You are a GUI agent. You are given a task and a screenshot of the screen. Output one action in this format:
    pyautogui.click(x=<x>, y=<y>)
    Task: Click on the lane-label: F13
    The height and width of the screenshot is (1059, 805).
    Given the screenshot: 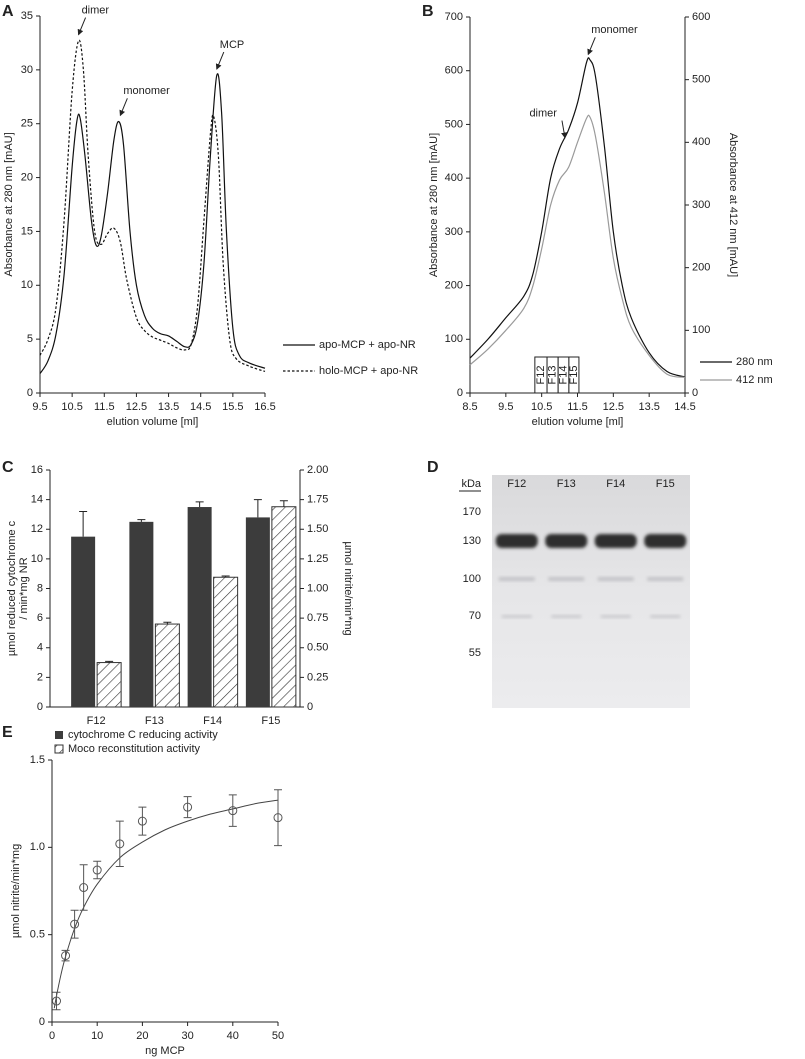 What is the action you would take?
    pyautogui.click(x=566, y=484)
    